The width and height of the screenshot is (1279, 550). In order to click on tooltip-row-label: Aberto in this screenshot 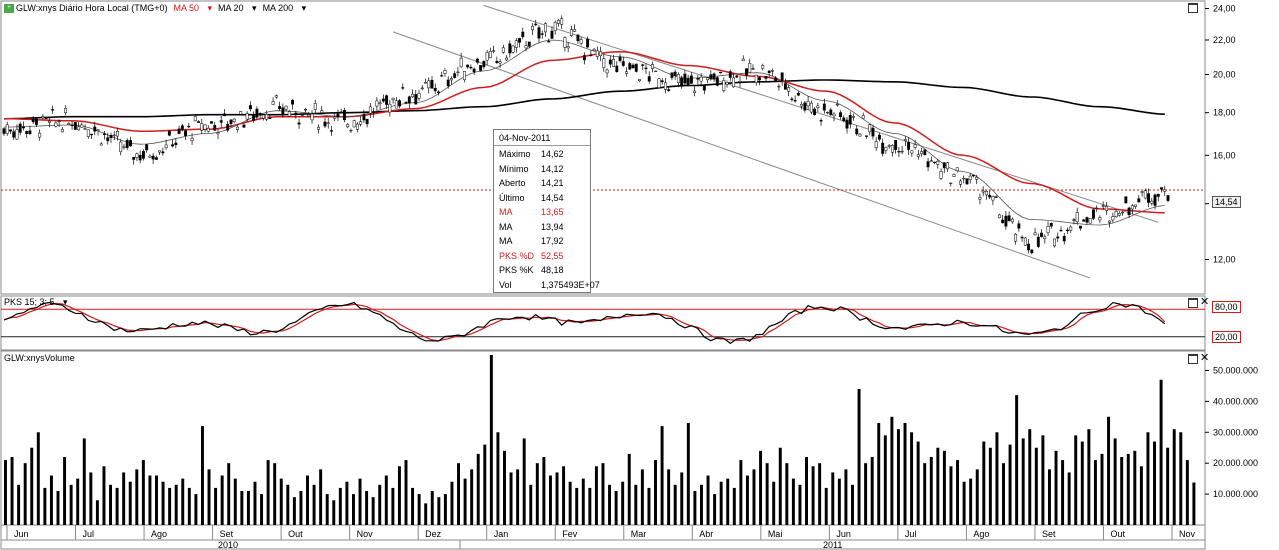, I will do `click(512, 183)`.